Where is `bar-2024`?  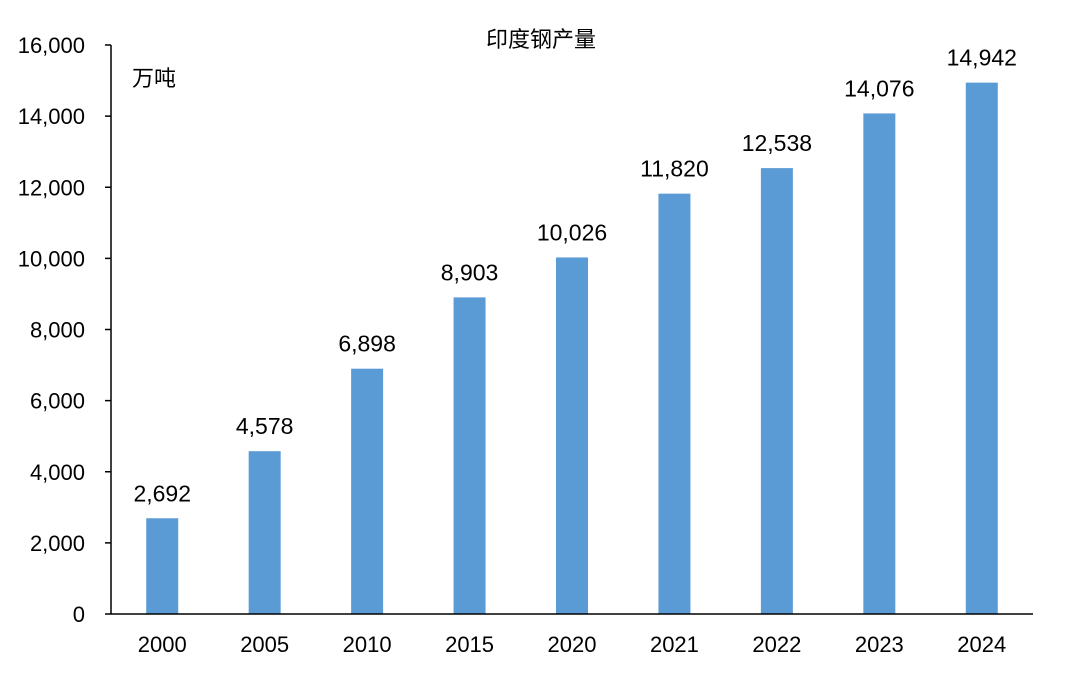 bar-2024 is located at coordinates (981, 348).